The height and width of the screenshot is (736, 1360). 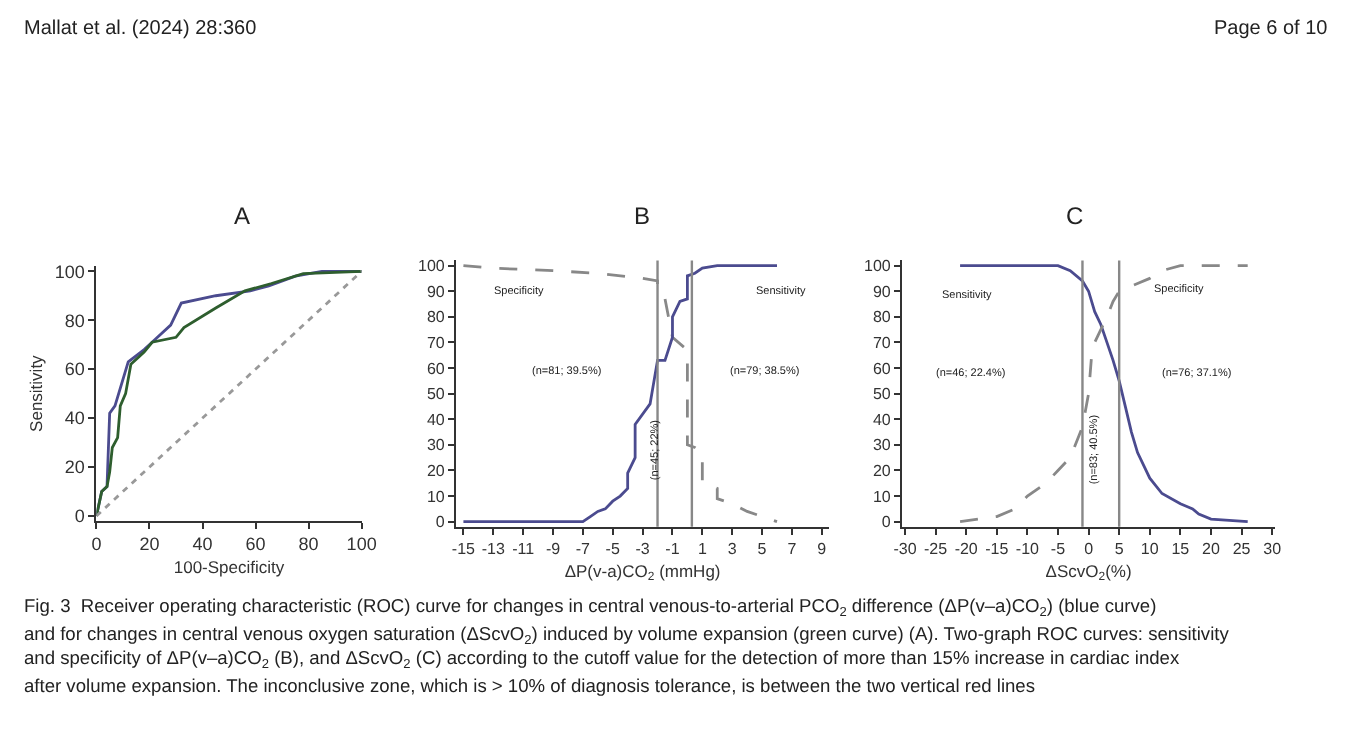 What do you see at coordinates (1242, 549) in the screenshot?
I see `x-tick-label: 25` at bounding box center [1242, 549].